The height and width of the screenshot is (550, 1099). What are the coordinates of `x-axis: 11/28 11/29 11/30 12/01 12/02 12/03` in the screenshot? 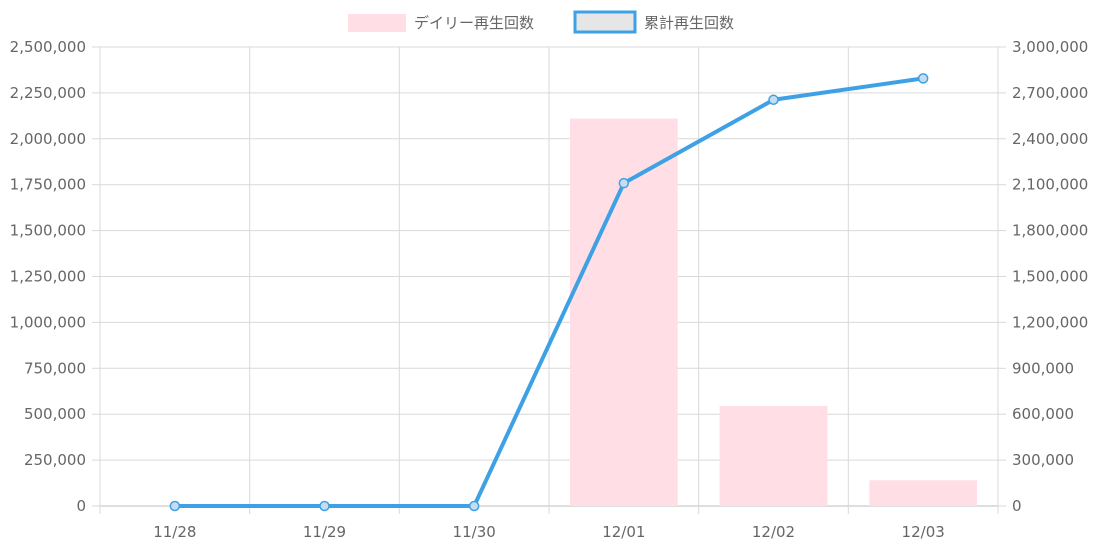 It's located at (549, 532).